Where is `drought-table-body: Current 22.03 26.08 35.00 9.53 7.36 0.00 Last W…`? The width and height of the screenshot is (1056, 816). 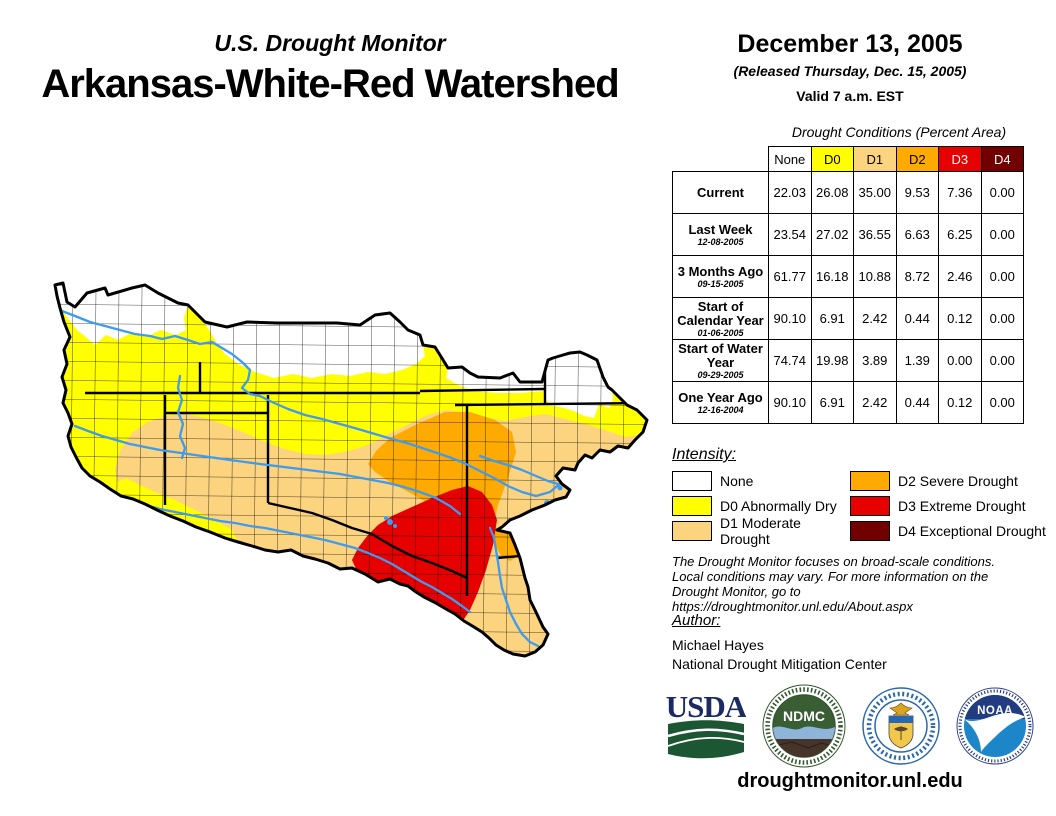
drought-table-body: Current 22.03 26.08 35.00 9.53 7.36 0.00 Last W… is located at coordinates (848, 297).